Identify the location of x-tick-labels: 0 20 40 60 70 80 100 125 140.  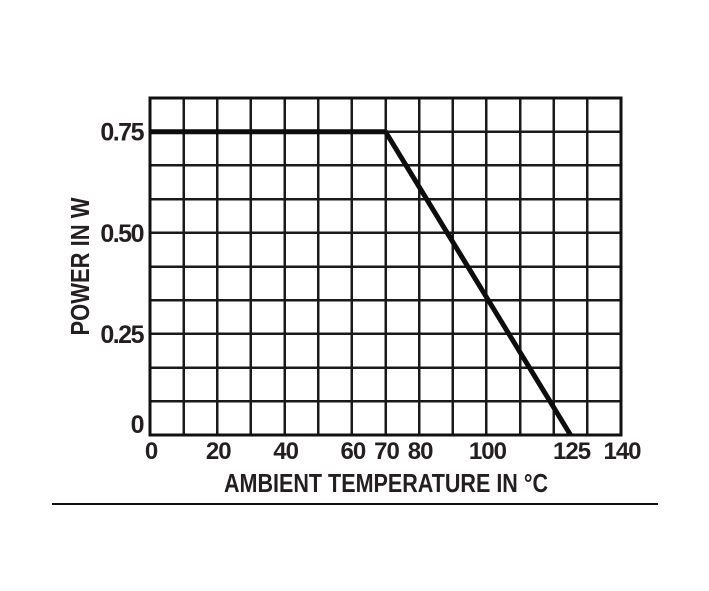
(393, 451).